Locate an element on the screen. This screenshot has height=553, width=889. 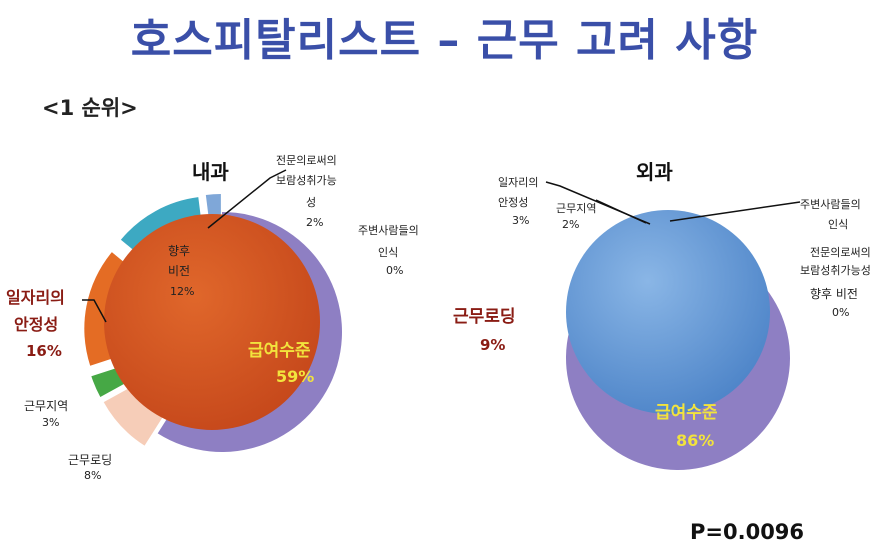
left-label-stability-2: 안정성 is located at coordinates (36, 324).